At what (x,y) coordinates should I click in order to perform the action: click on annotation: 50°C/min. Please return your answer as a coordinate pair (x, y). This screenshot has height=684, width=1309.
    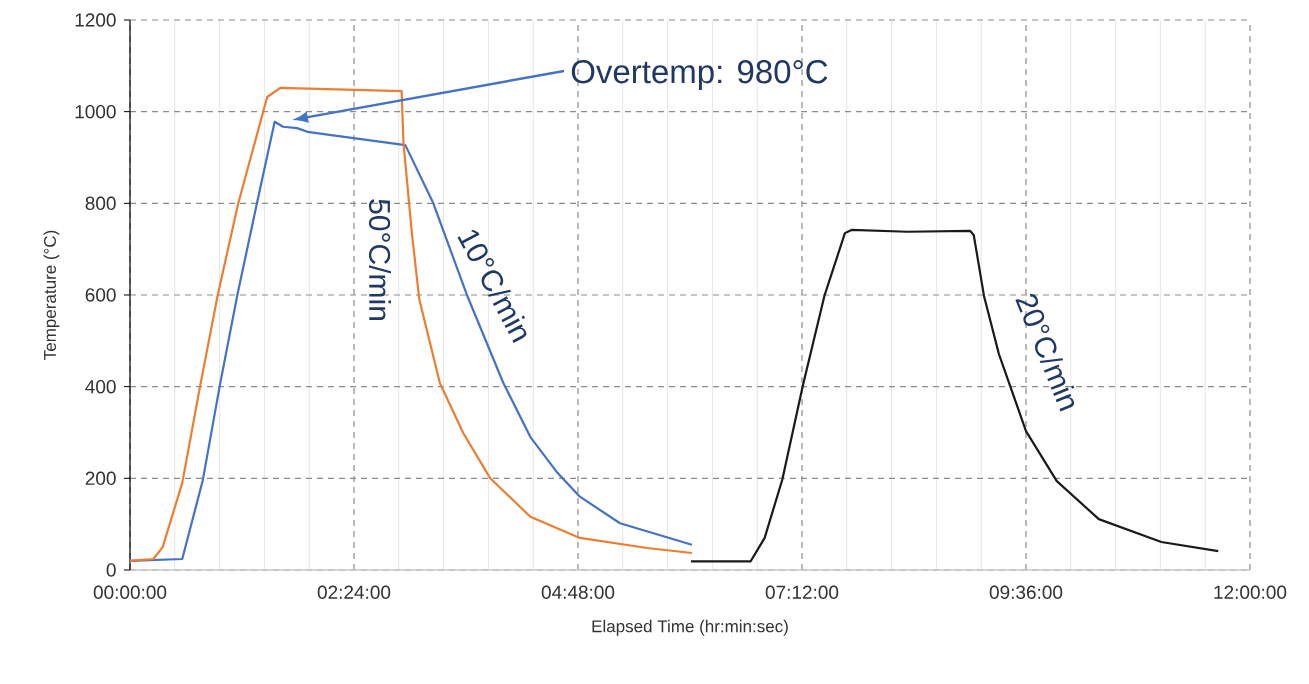
    Looking at the image, I should click on (380, 259).